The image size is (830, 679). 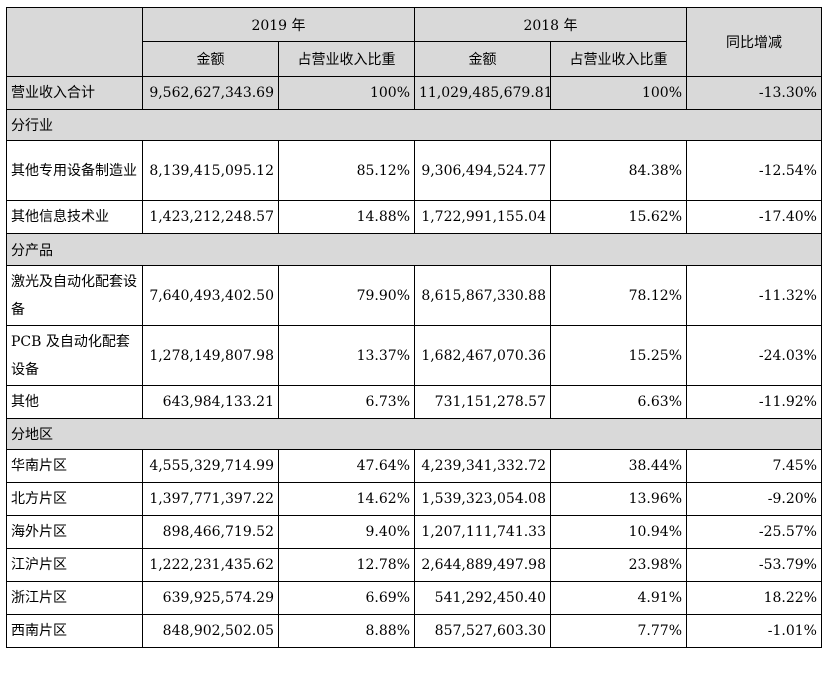 I want to click on share-2019: 9.40%, so click(x=346, y=532).